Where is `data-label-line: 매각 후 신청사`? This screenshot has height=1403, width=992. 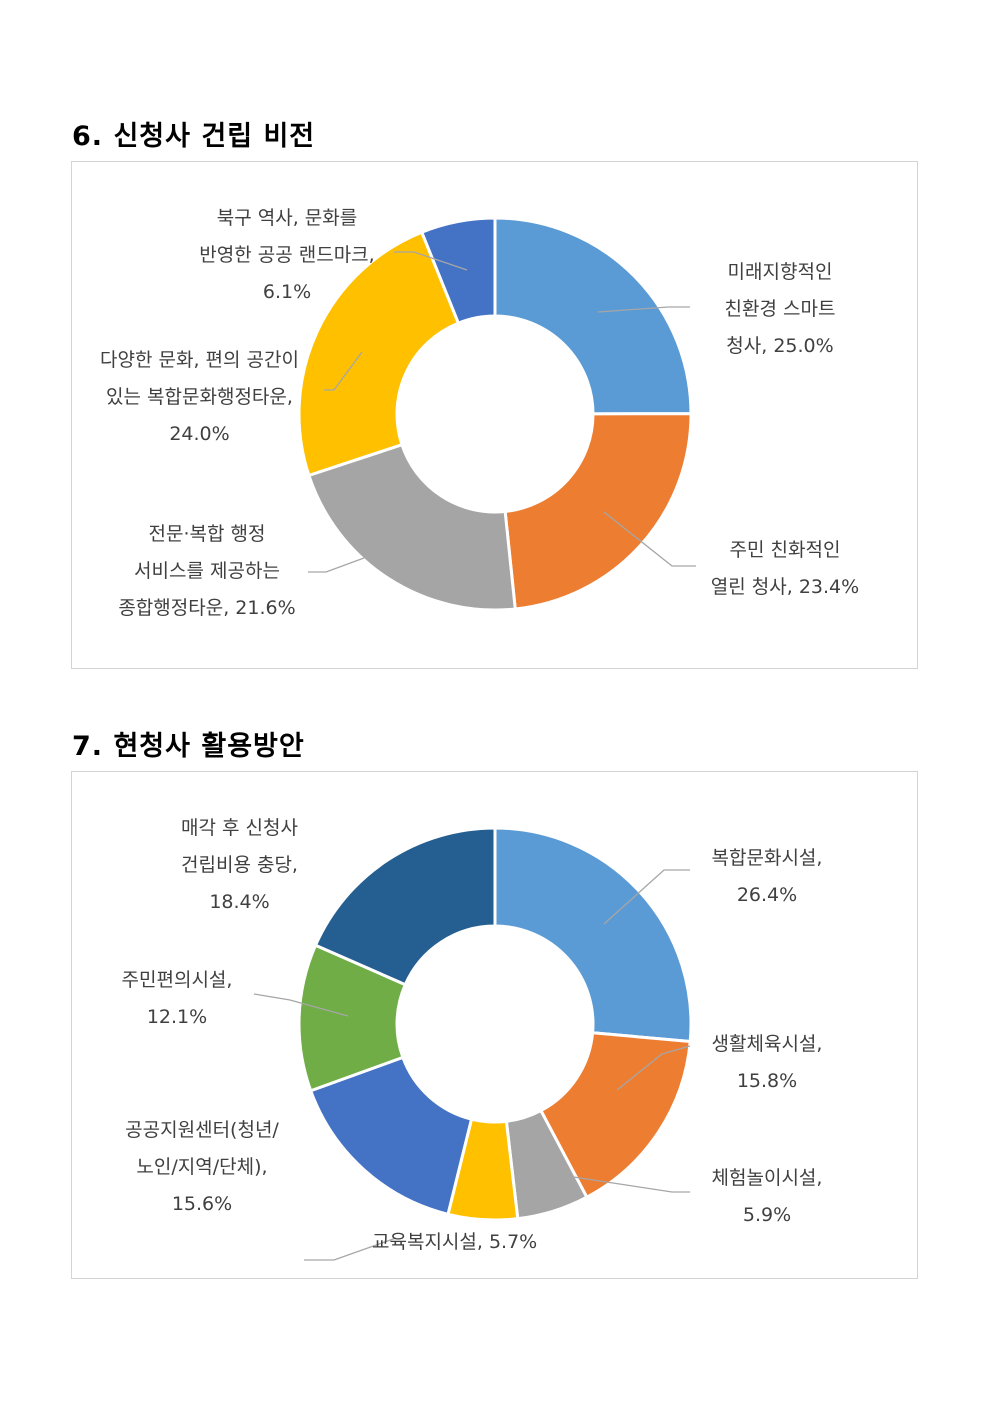
data-label-line: 매각 후 신청사 is located at coordinates (239, 828).